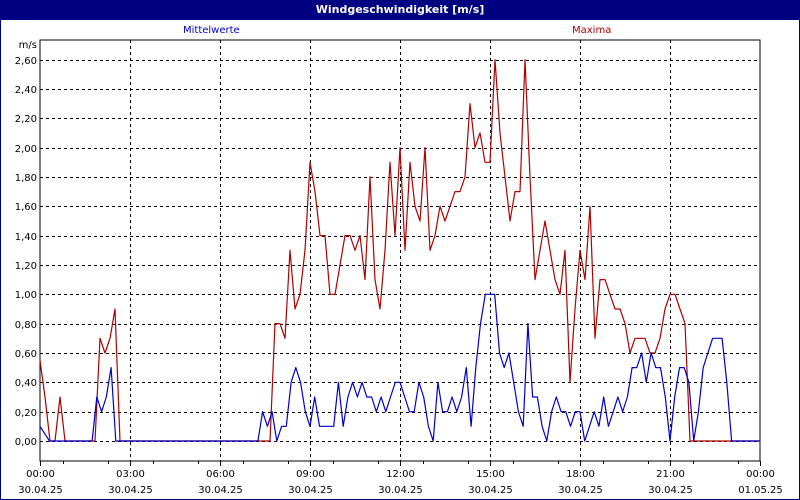  What do you see at coordinates (26, 442) in the screenshot?
I see `y-tick-label: 0,00` at bounding box center [26, 442].